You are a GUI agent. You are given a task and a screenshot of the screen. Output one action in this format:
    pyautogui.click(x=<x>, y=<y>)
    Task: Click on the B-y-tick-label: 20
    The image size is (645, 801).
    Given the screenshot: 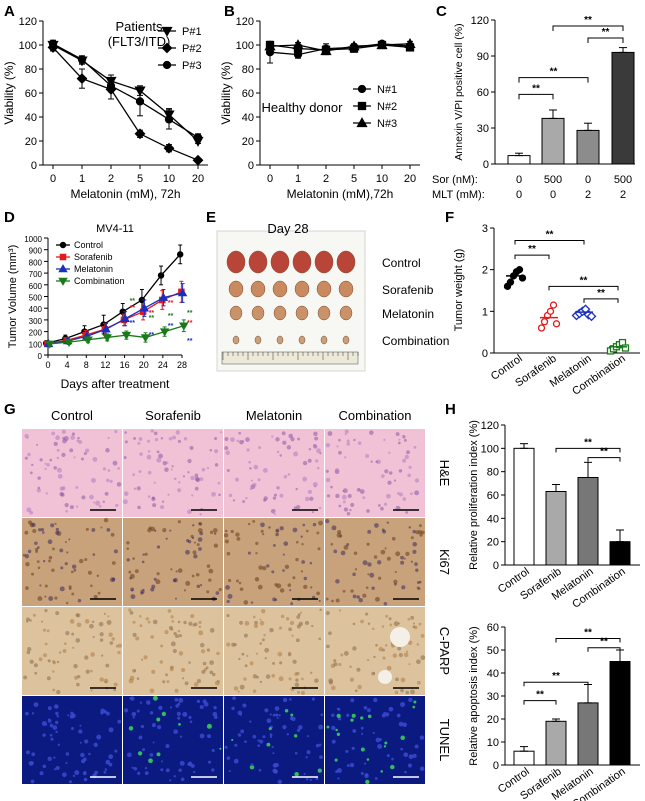 What is the action you would take?
    pyautogui.click(x=248, y=142)
    